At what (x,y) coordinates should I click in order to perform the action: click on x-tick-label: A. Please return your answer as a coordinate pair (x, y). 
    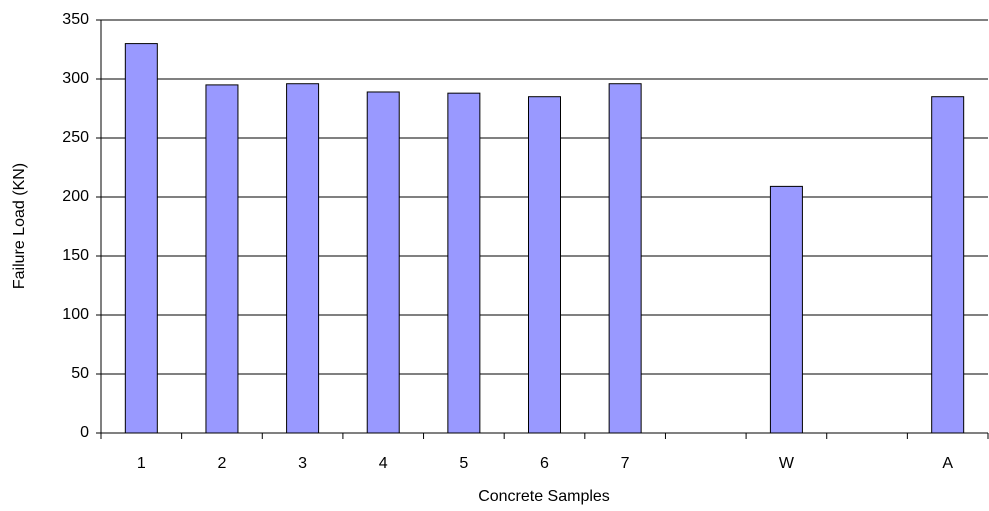
    Looking at the image, I should click on (947, 463).